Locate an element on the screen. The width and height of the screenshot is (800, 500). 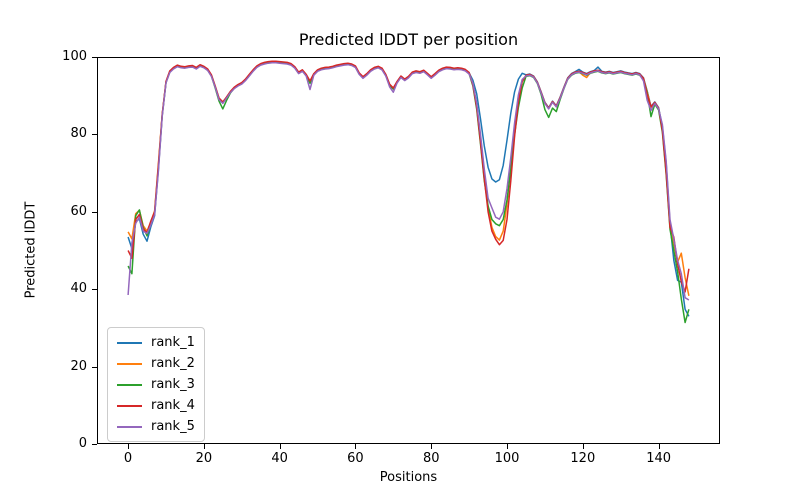
legend-entry-rank_1: rank_1 is located at coordinates (156, 342).